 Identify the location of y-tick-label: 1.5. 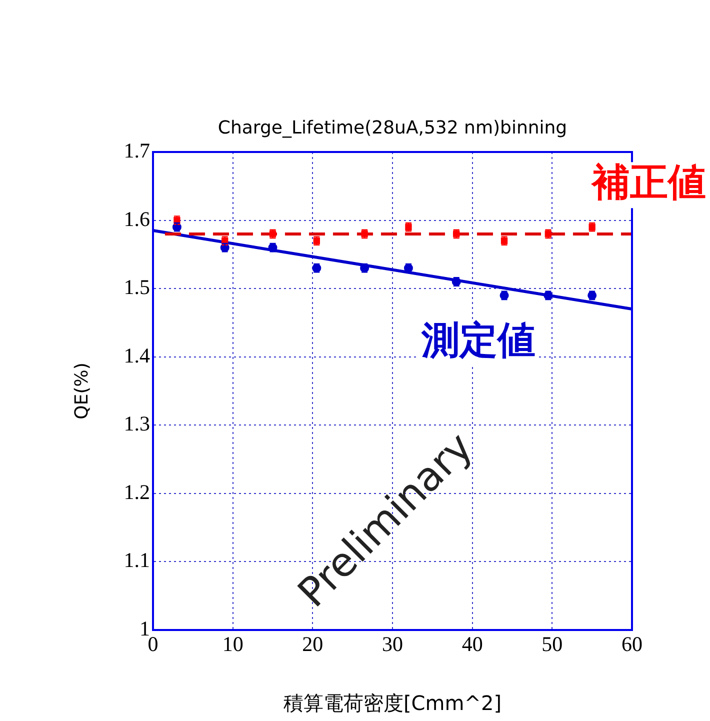
(137, 287).